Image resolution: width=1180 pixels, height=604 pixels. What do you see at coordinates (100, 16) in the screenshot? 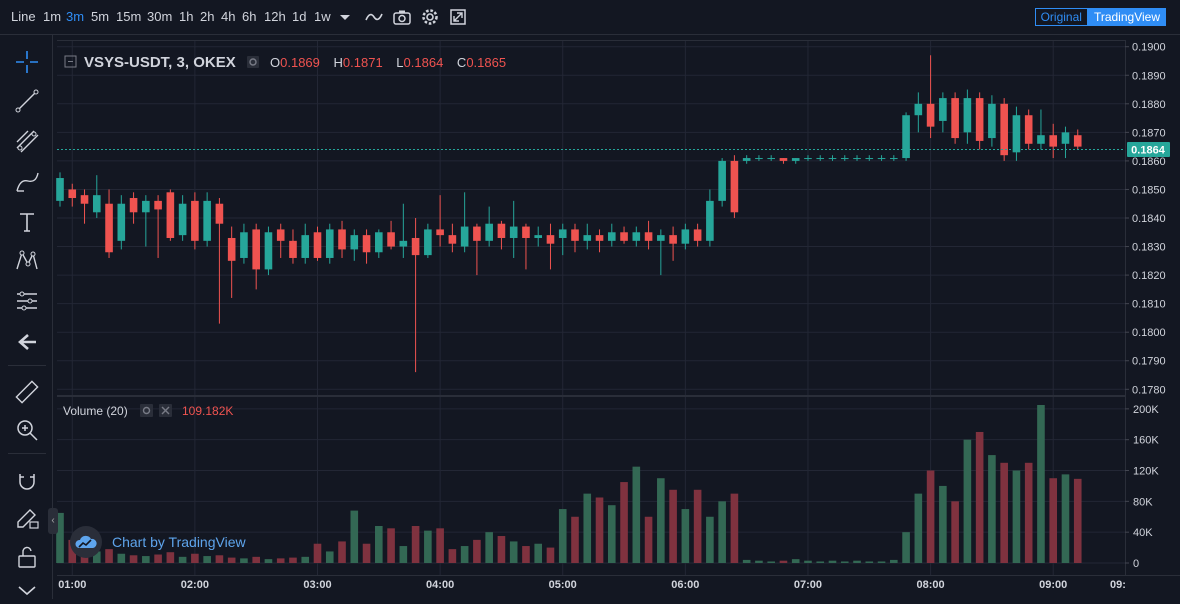
I see `interval-5m: 5m` at bounding box center [100, 16].